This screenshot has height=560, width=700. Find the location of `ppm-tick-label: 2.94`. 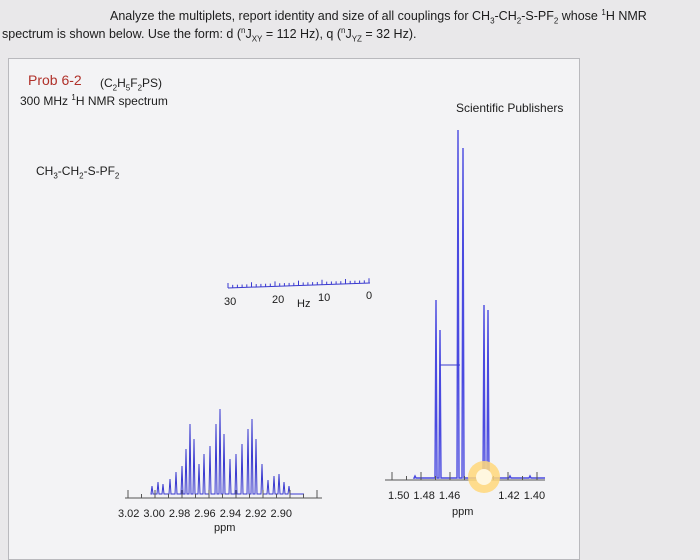

ppm-tick-label: 2.94 is located at coordinates (230, 514).